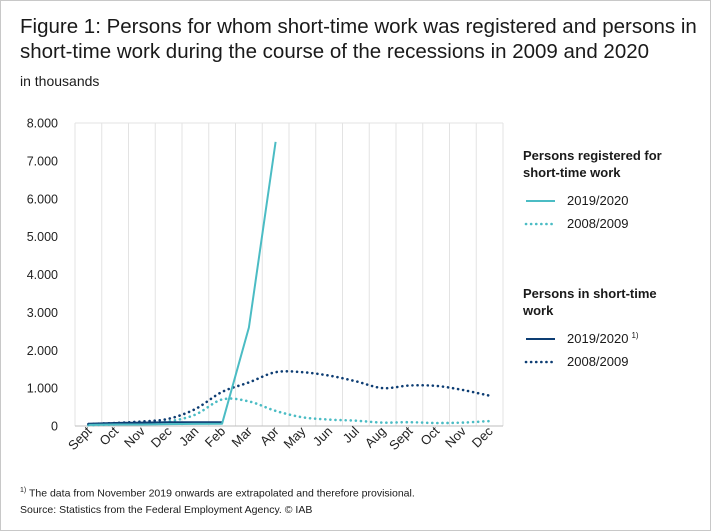 The height and width of the screenshot is (531, 711). What do you see at coordinates (351, 434) in the screenshot?
I see `x-tick-label: Jul` at bounding box center [351, 434].